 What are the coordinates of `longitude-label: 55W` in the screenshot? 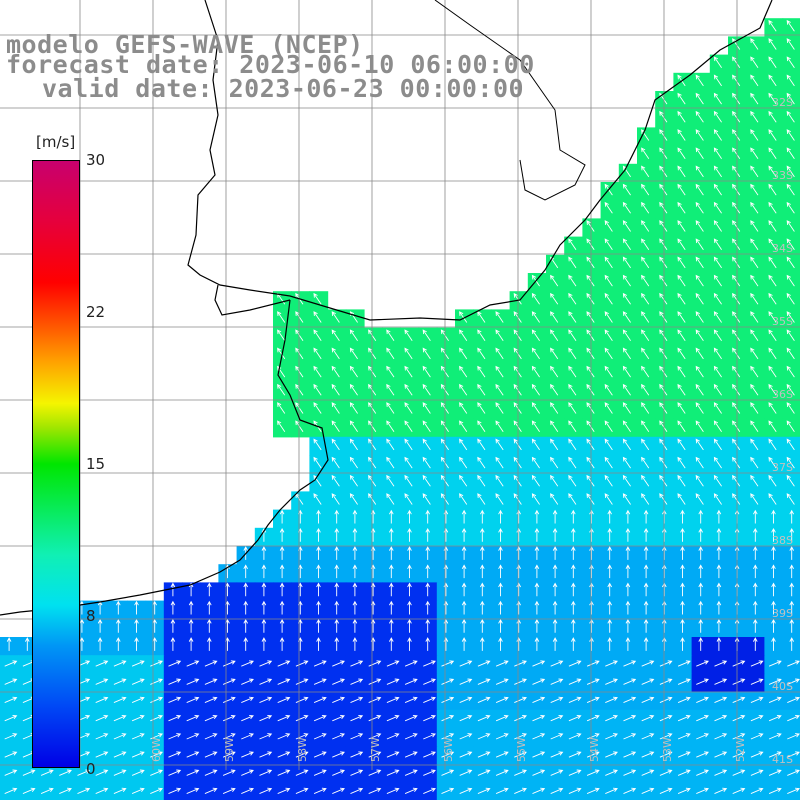 It's located at (521, 749).